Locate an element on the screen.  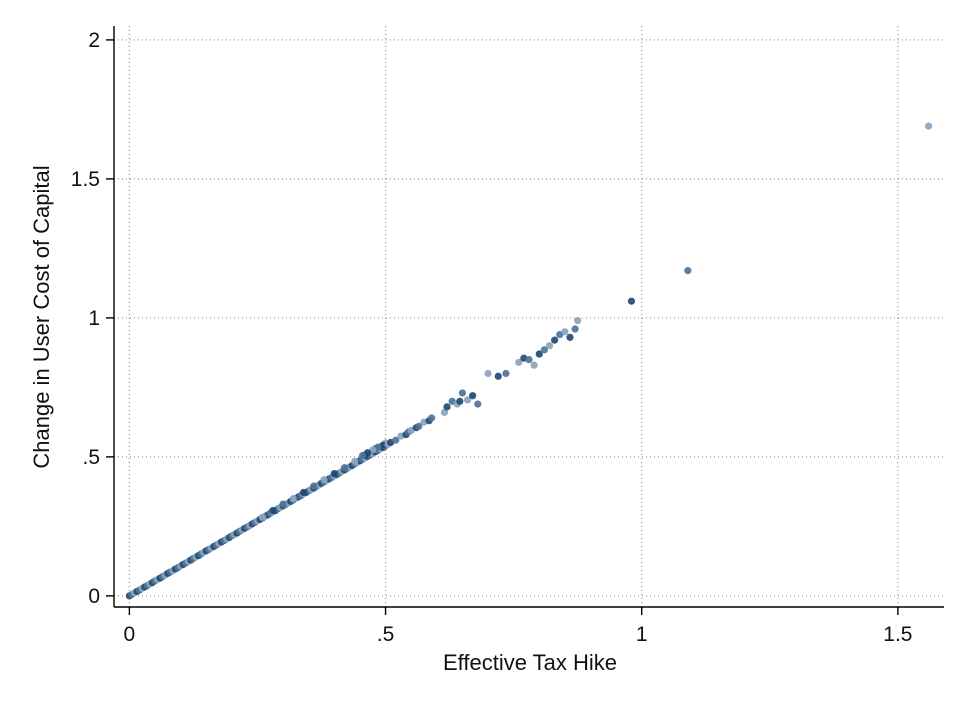
x-tick-label-2: 1 is located at coordinates (642, 634).